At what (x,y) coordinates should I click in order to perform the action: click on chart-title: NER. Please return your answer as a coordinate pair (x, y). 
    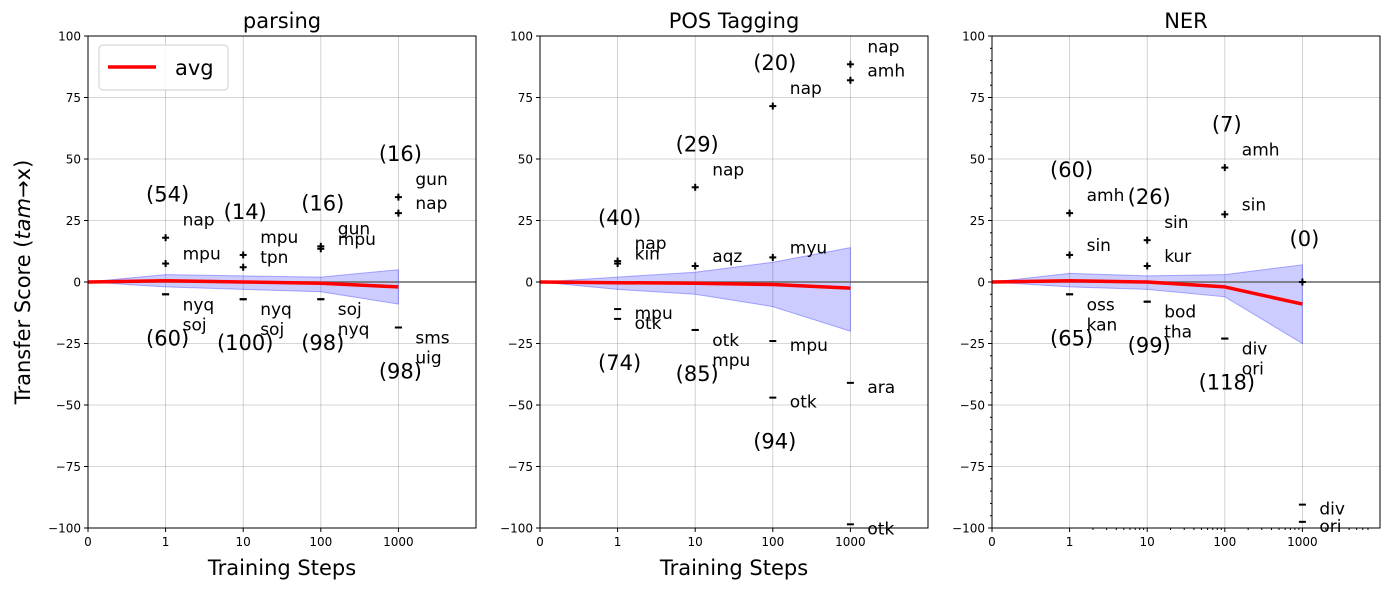
    Looking at the image, I should click on (1186, 21).